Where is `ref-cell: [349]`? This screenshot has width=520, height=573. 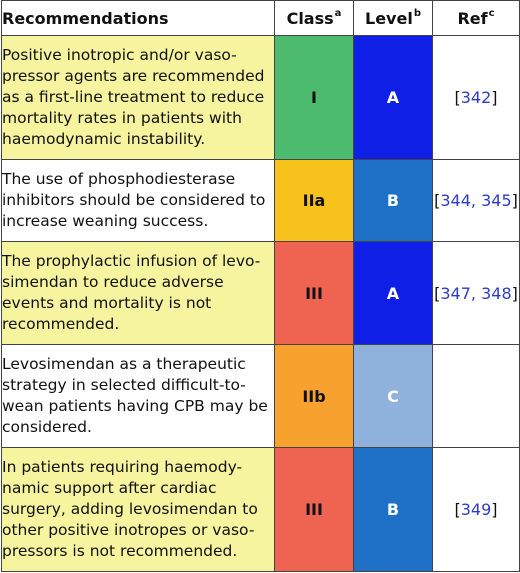
ref-cell: [349] is located at coordinates (476, 509).